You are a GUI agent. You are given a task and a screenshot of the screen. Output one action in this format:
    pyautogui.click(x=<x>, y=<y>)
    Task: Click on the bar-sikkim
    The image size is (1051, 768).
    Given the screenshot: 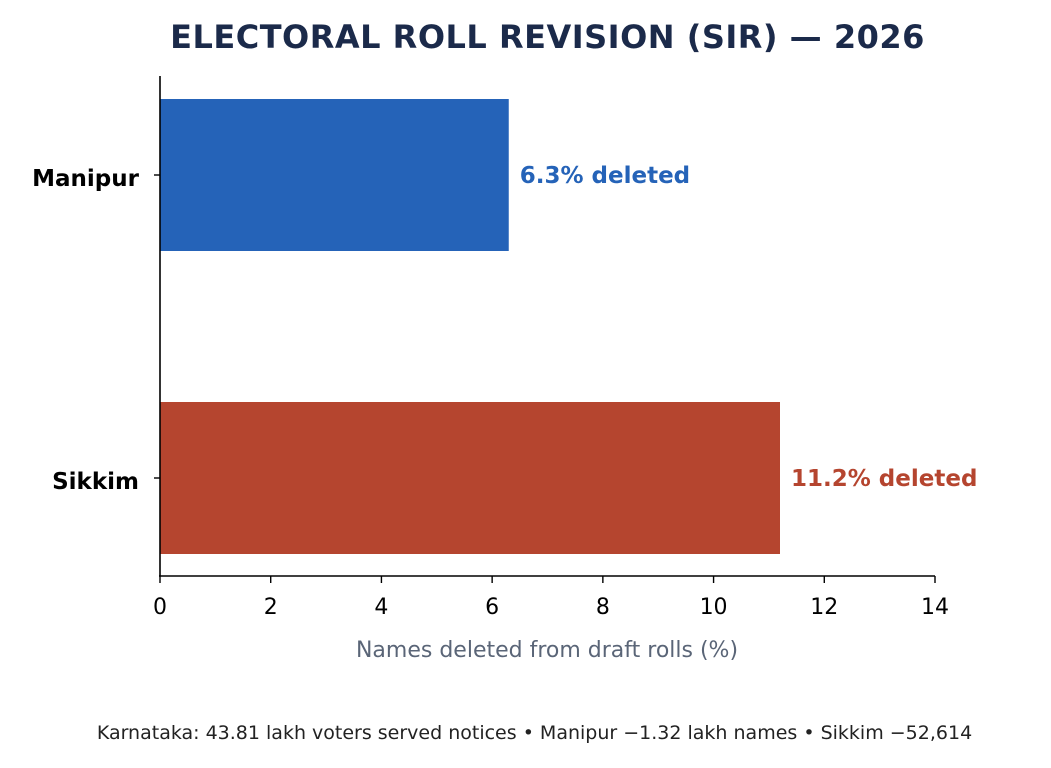 What is the action you would take?
    pyautogui.click(x=470, y=478)
    